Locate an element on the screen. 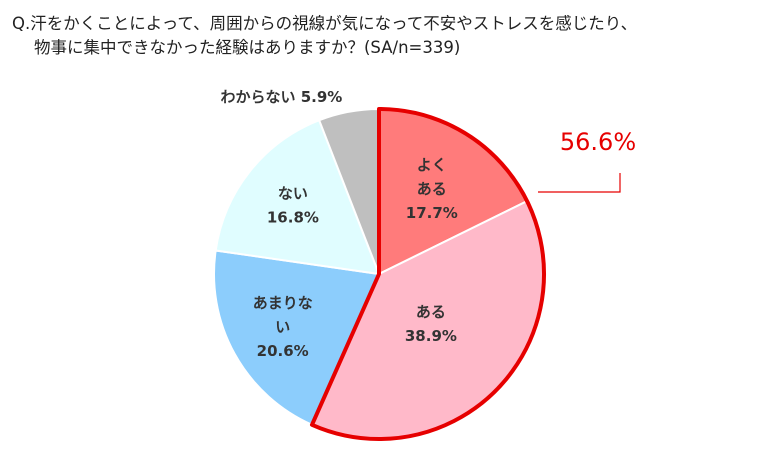  question-line-2: 物事に集中できなかった経験はありますか？(SA/n=339) is located at coordinates (247, 47).